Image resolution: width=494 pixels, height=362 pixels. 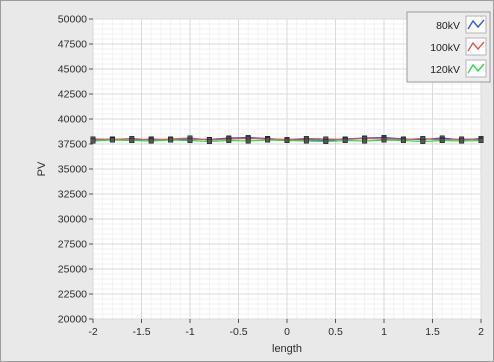 I want to click on legend-item-80kV: 80kV, so click(x=461, y=24).